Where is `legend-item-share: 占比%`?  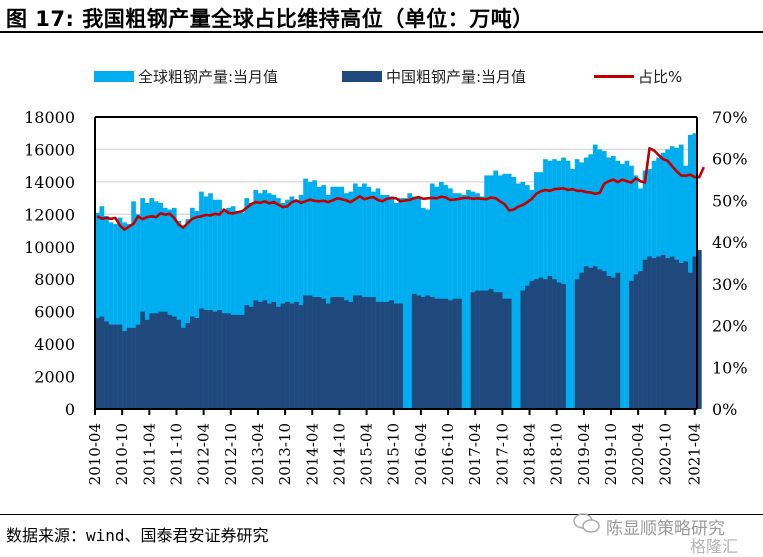 legend-item-share: 占比% is located at coordinates (638, 76).